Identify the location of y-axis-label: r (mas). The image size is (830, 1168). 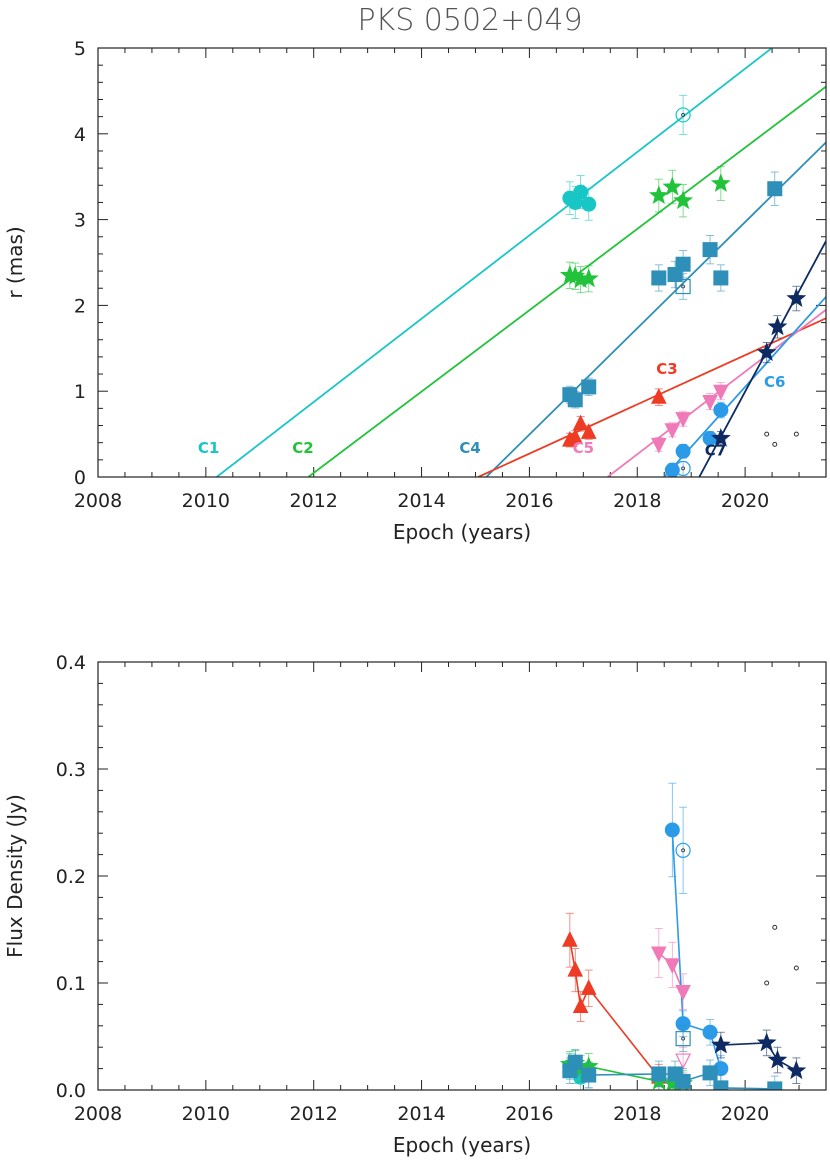
(15, 262).